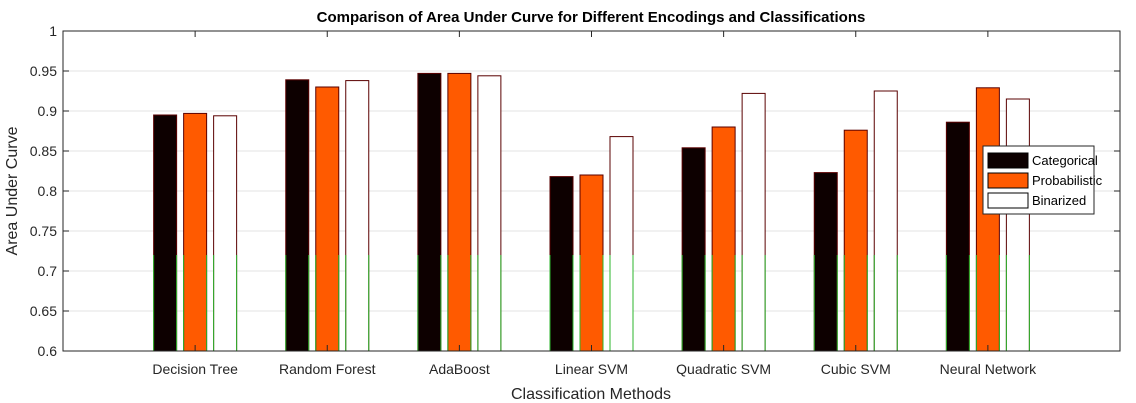 The height and width of the screenshot is (403, 1136). Describe the element at coordinates (195, 369) in the screenshot. I see `x-tick-label: Decision Tree` at that location.